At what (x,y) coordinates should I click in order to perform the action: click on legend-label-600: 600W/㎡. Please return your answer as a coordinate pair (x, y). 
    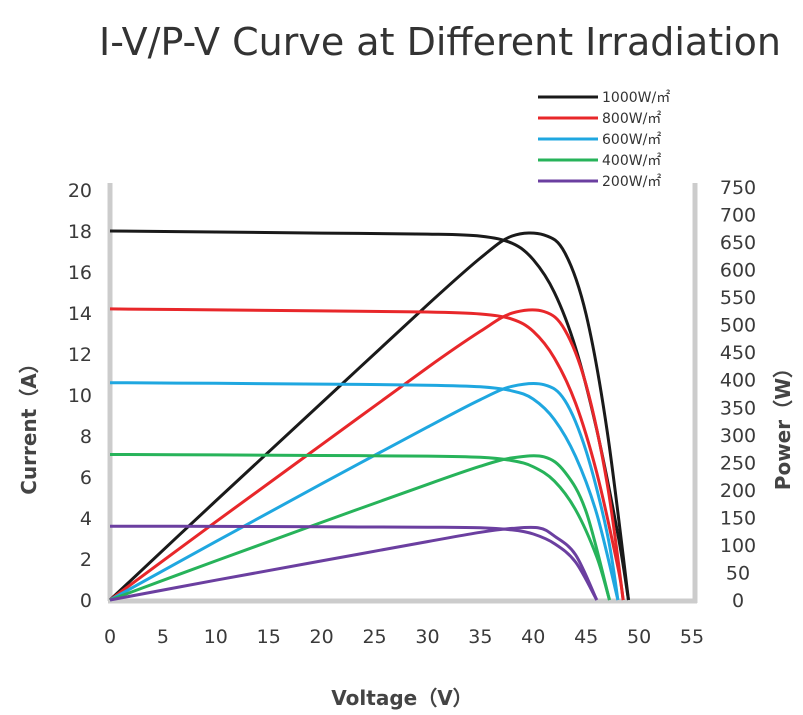
    Looking at the image, I should click on (631, 140).